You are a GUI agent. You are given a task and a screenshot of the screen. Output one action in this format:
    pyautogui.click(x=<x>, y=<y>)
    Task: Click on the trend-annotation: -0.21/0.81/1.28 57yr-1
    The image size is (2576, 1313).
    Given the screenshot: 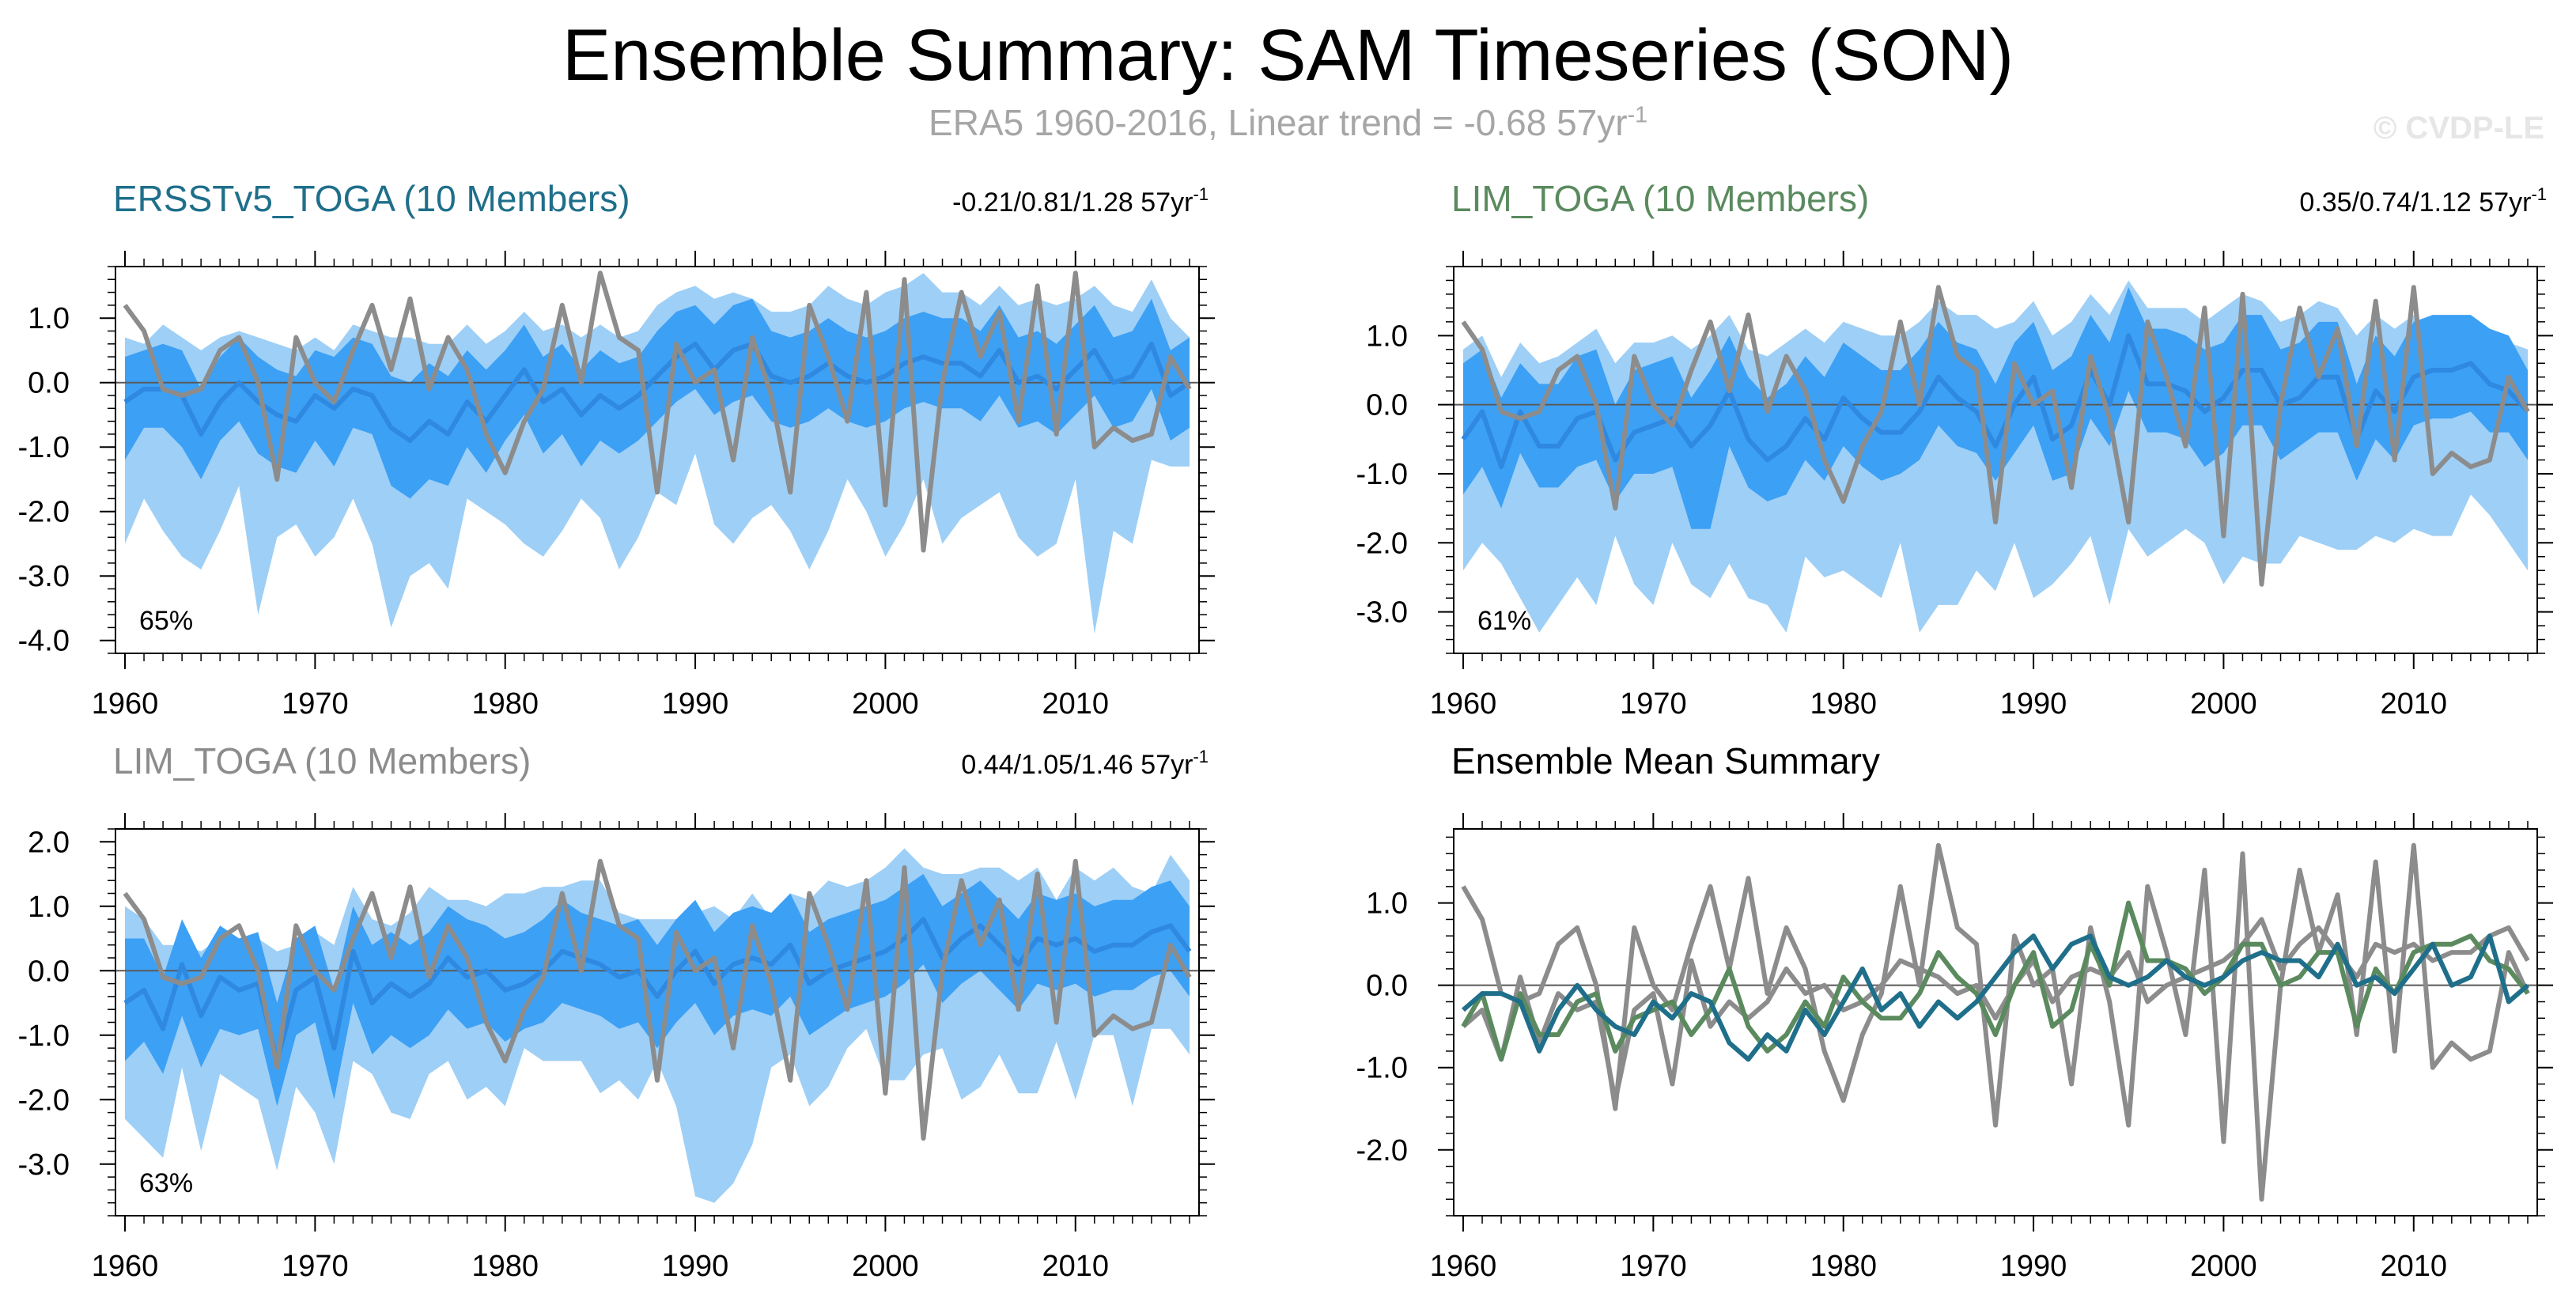 What is the action you would take?
    pyautogui.click(x=1081, y=201)
    